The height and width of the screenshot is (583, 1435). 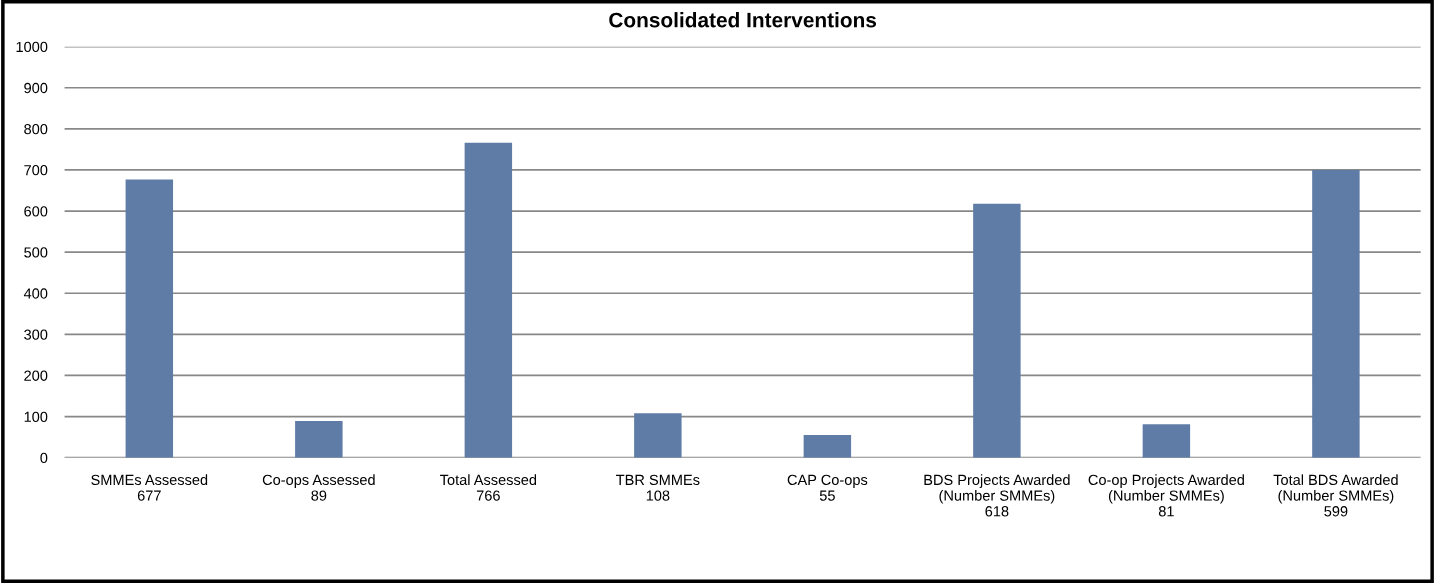 I want to click on x-tick-label: Co-op Projects Awarded (Number SMMEs) 81, so click(x=1166, y=495).